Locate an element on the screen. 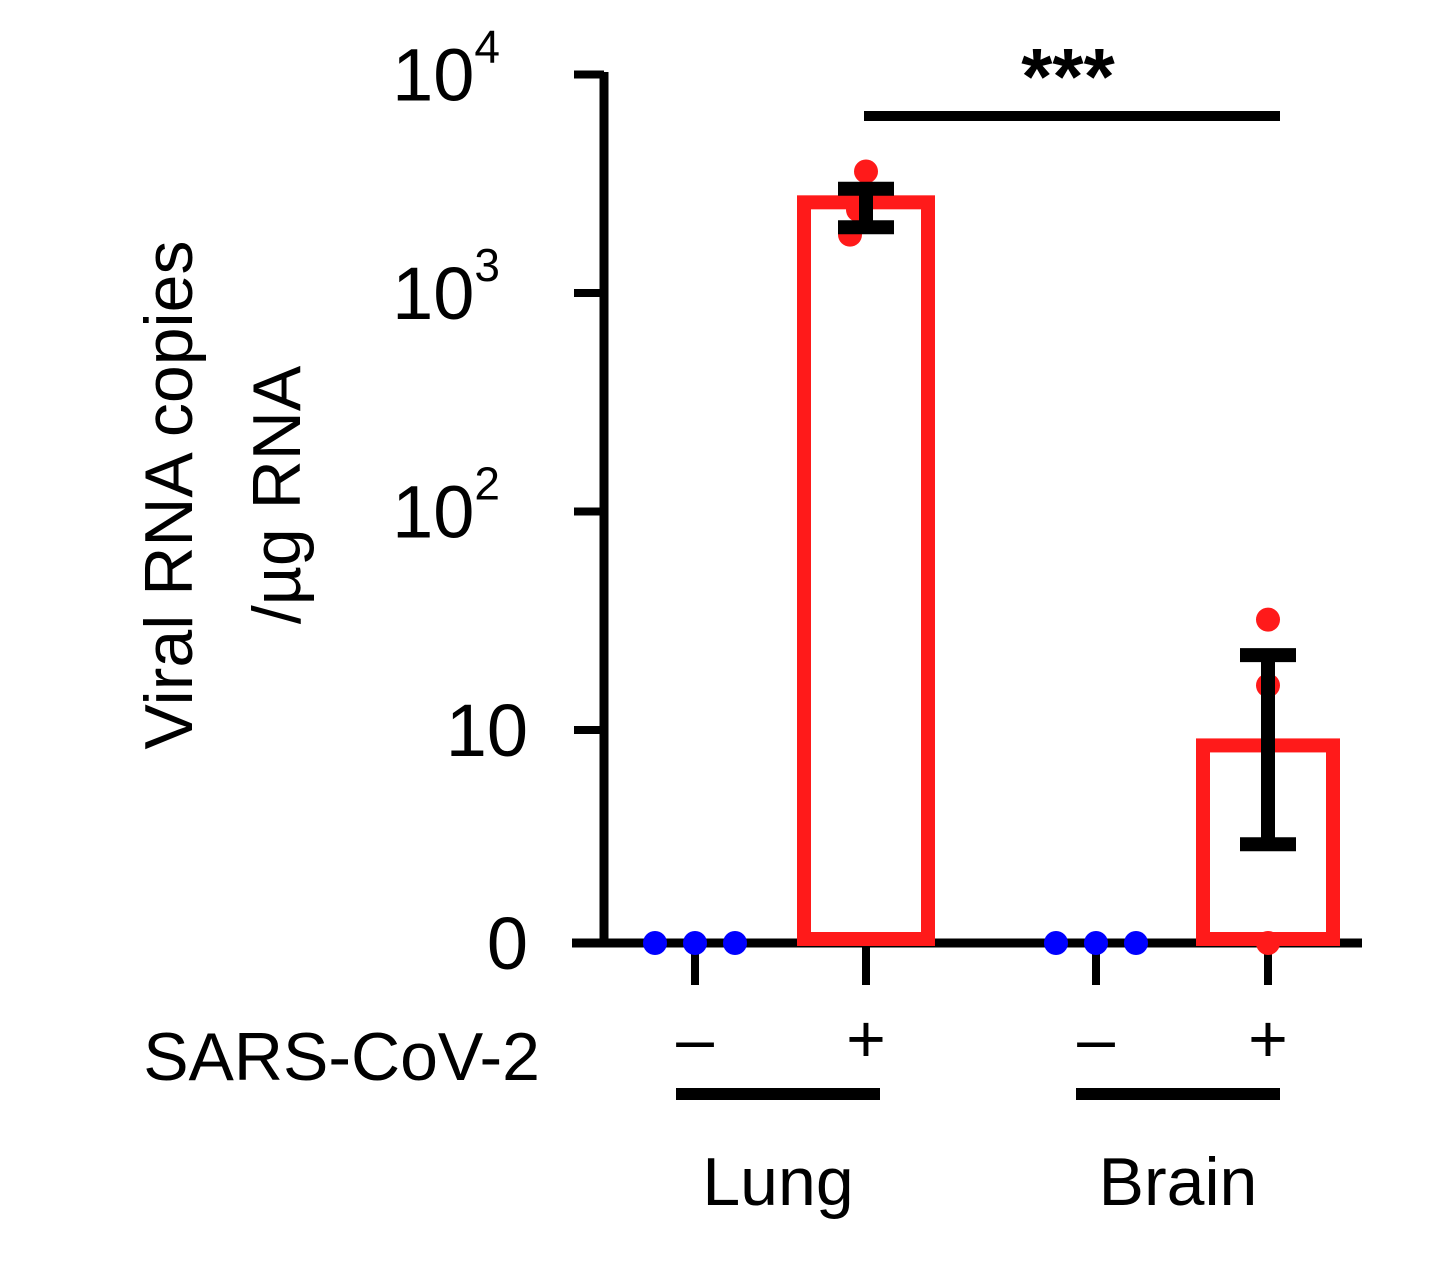 The width and height of the screenshot is (1432, 1270). y-tick-label: 10² is located at coordinates (446, 506).